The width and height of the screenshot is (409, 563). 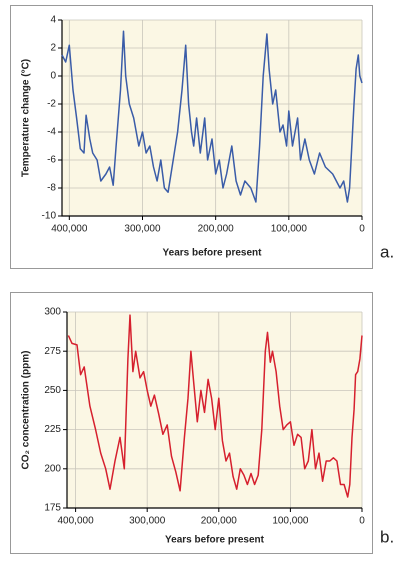 I want to click on y-axis-title: Temperature change (°C), so click(x=26, y=118).